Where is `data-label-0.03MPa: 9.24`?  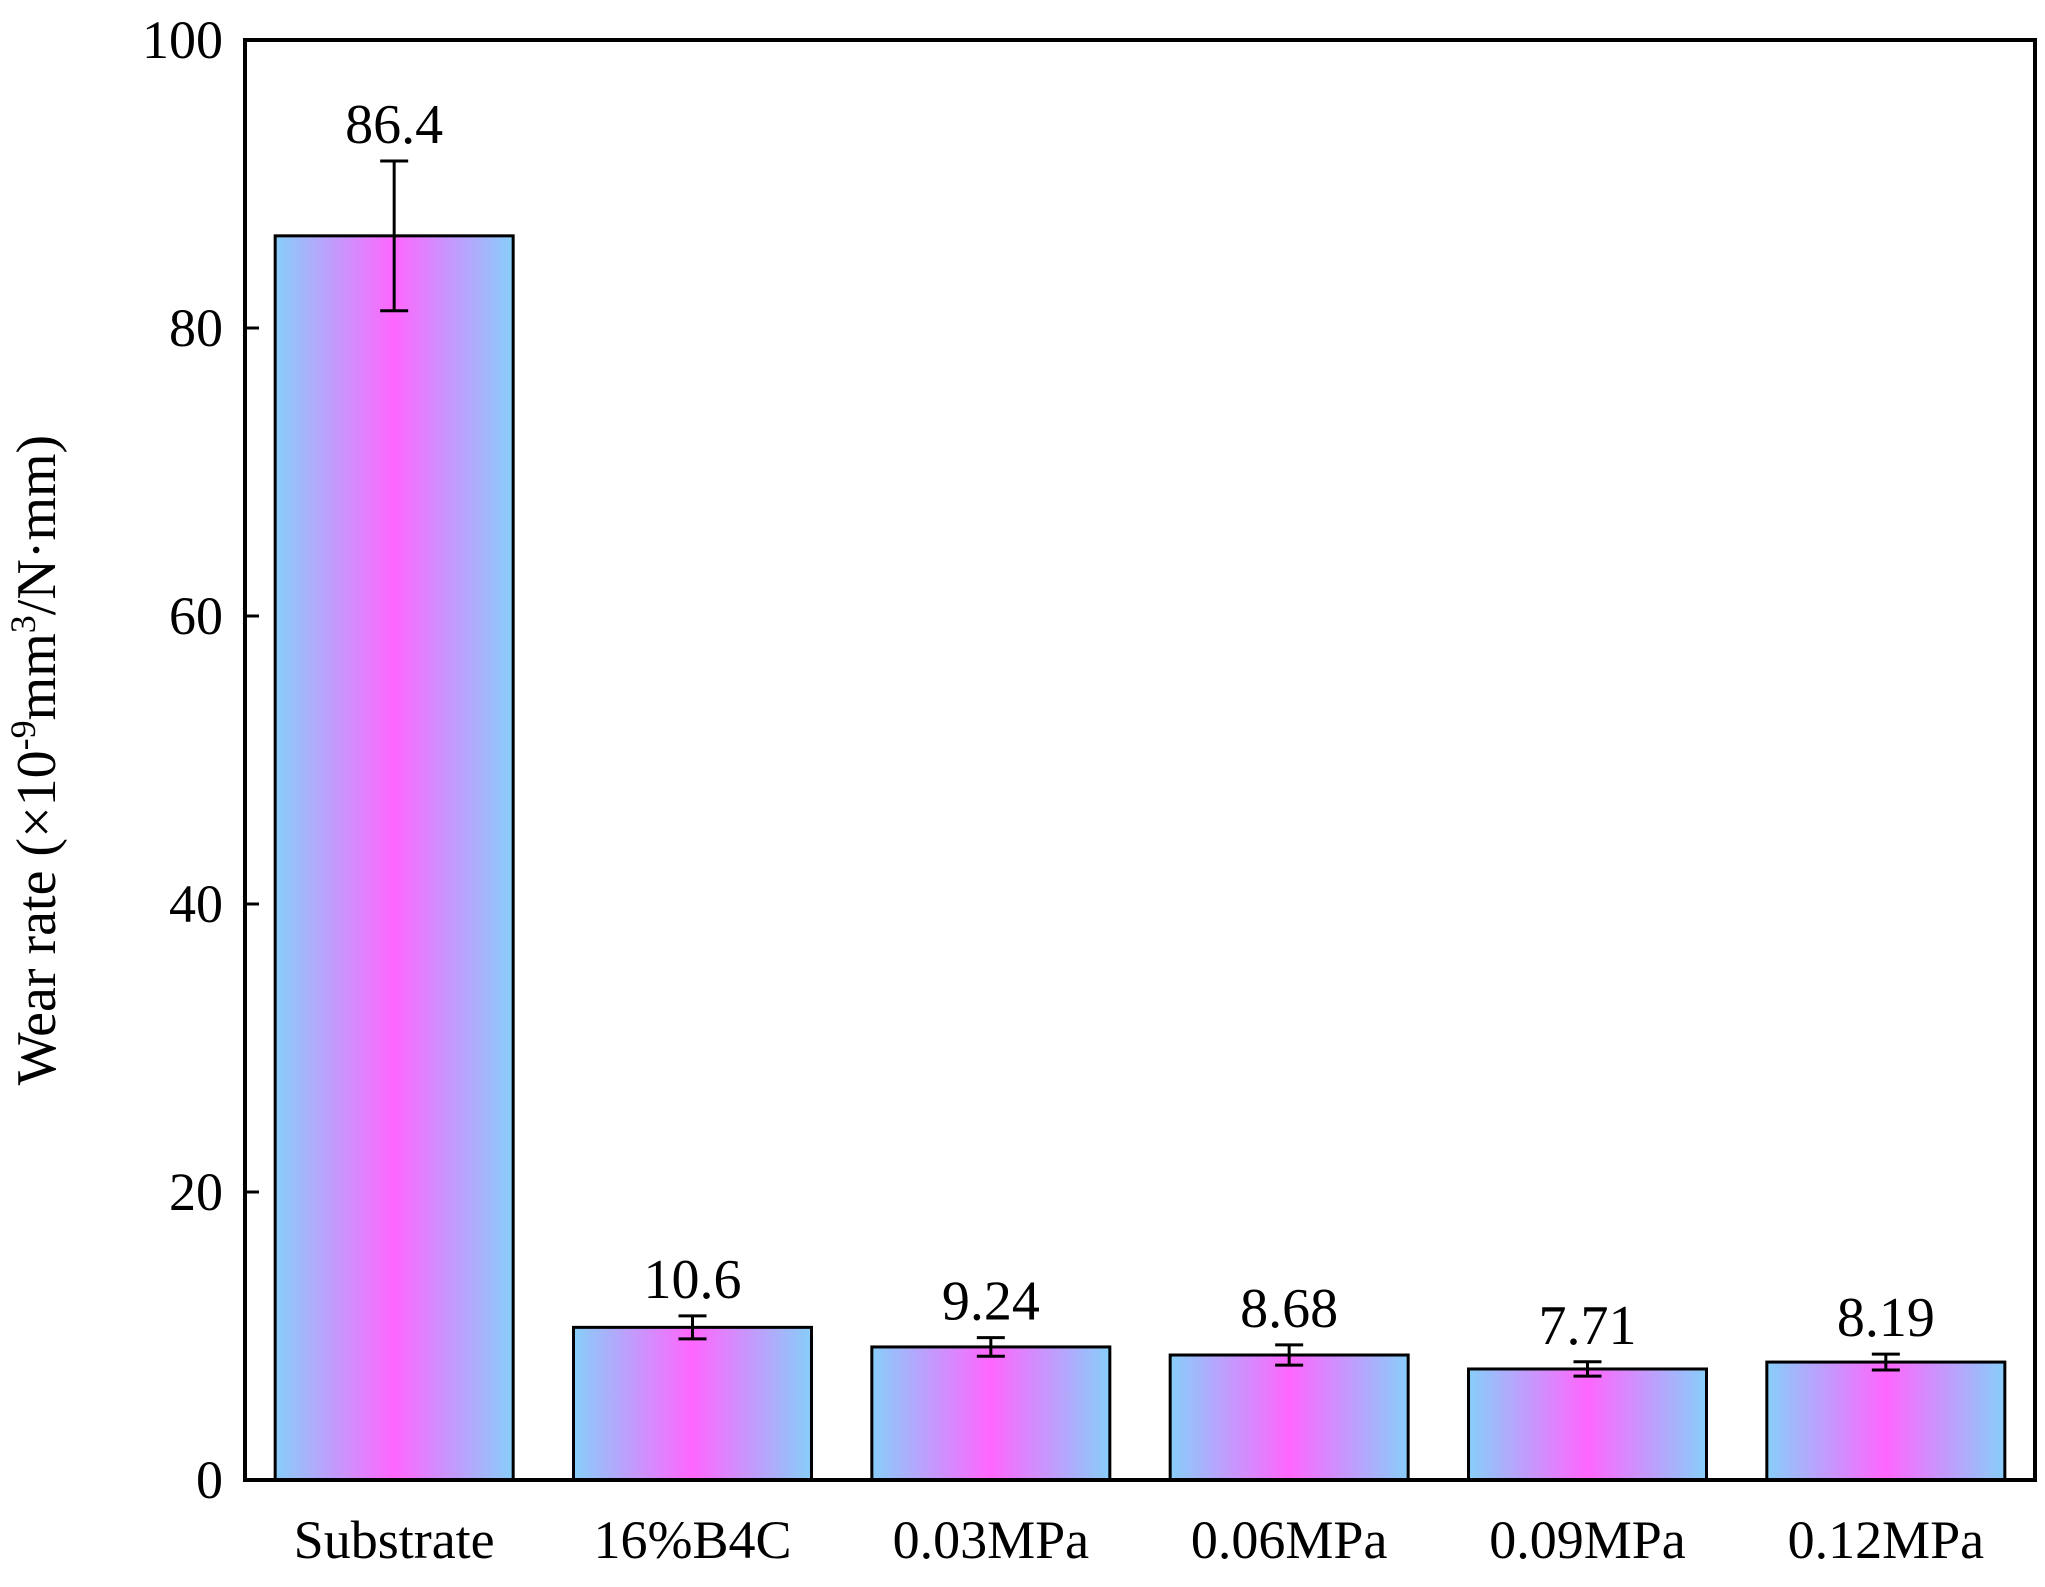 data-label-0.03MPa: 9.24 is located at coordinates (991, 1302).